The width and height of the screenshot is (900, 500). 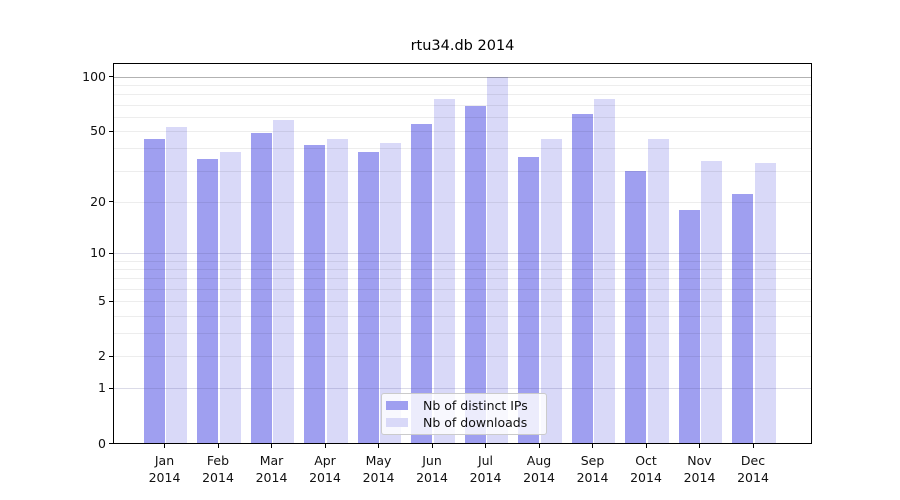 What do you see at coordinates (271, 468) in the screenshot?
I see `x-tick-label: Mar 2014` at bounding box center [271, 468].